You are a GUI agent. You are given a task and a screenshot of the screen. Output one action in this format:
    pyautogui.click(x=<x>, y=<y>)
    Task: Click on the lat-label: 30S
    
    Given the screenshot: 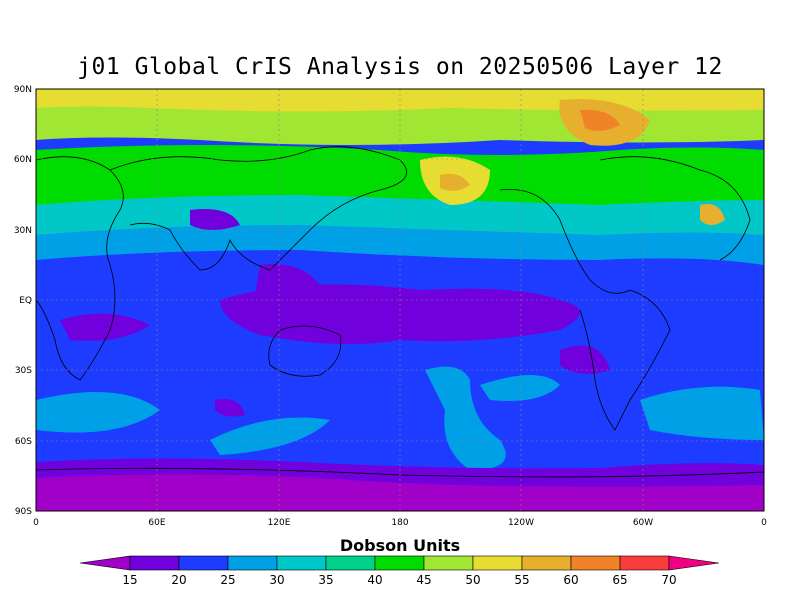 What is the action you would take?
    pyautogui.click(x=23, y=371)
    